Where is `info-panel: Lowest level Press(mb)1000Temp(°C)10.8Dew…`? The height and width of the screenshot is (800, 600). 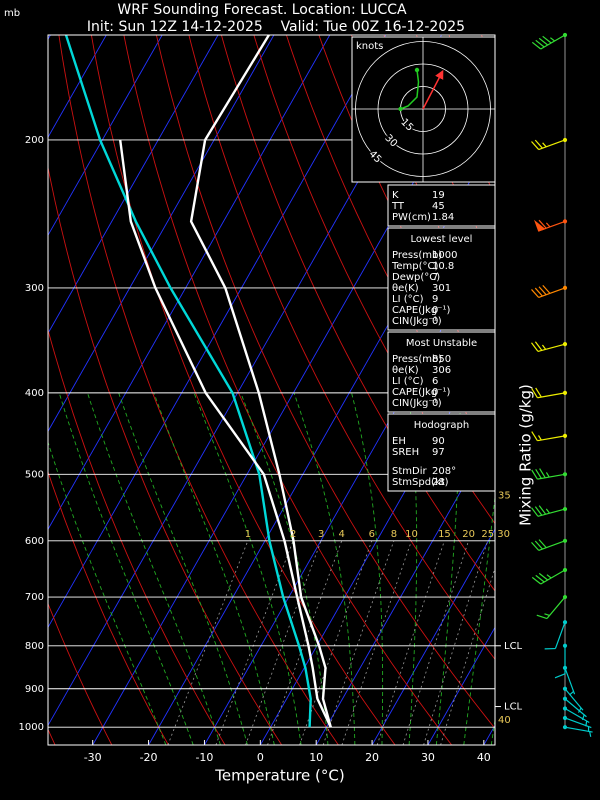
info-panel: Lowest level Press(mb)1000Temp(°C)10.8Dew… is located at coordinates (441, 279).